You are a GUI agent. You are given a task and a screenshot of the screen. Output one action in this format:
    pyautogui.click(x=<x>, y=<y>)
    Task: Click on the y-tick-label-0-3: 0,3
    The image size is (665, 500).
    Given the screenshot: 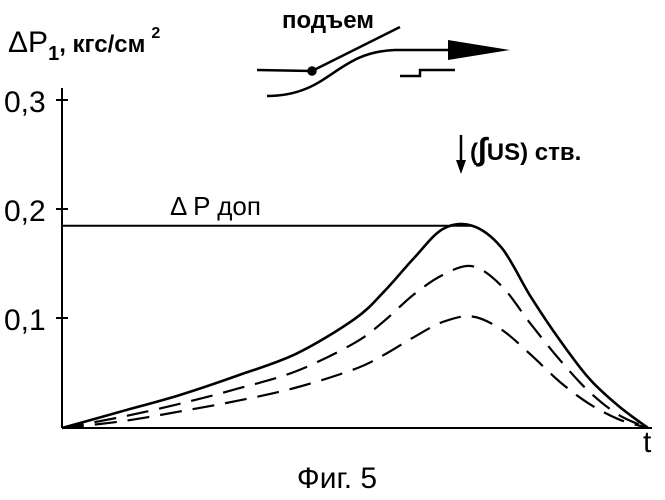 What is the action you would take?
    pyautogui.click(x=25, y=102)
    